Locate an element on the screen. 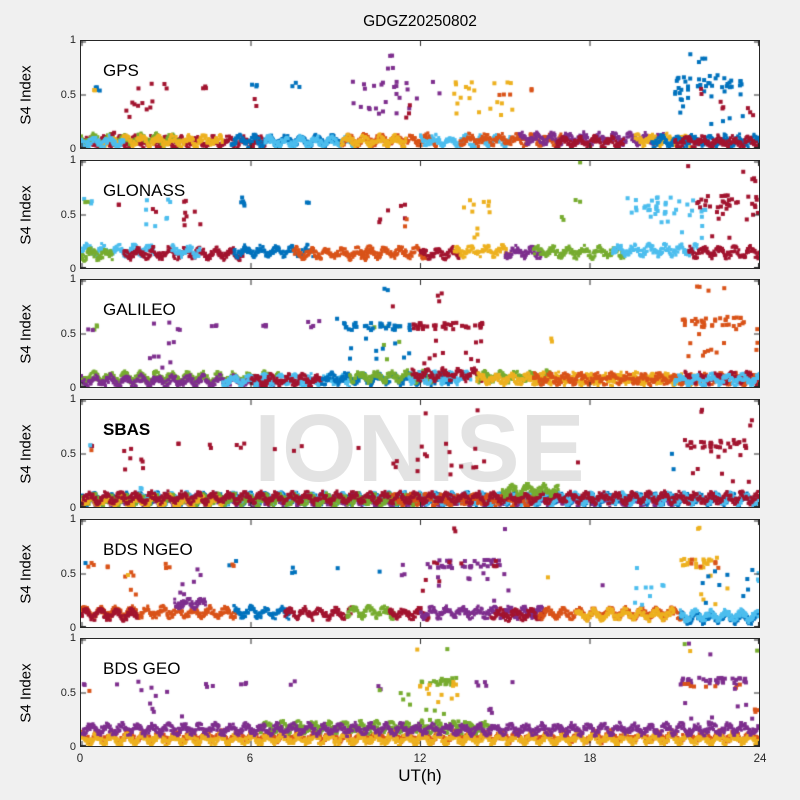  x-tick-label: 0 is located at coordinates (80, 759).